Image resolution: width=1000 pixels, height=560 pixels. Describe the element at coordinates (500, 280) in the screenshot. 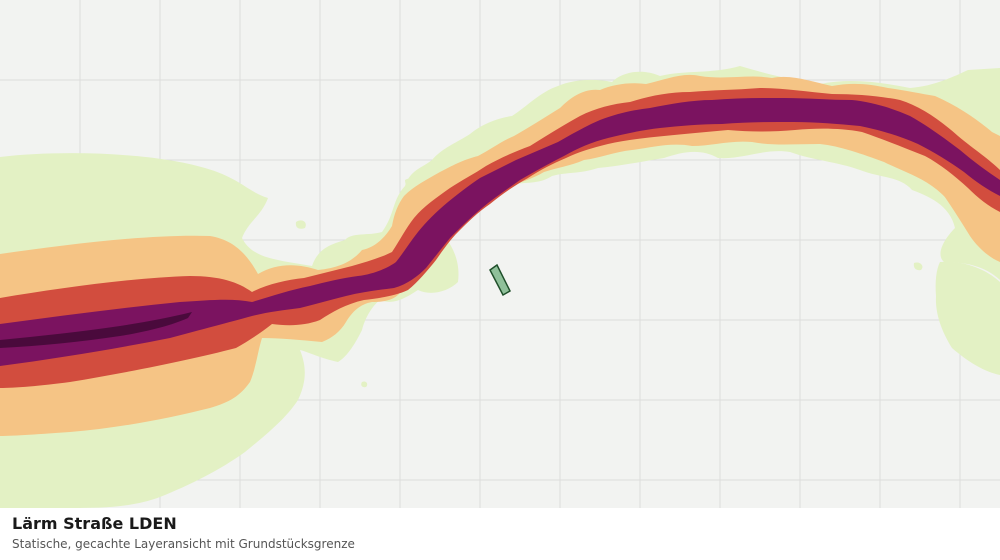

I see `parcel-boundary` at that location.